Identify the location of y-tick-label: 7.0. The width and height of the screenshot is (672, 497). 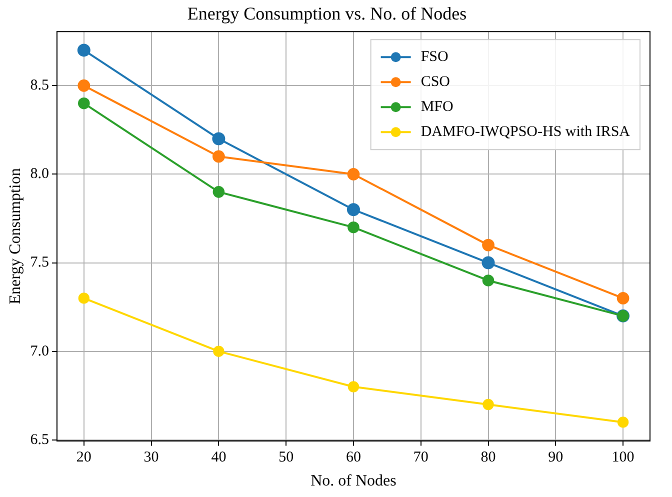
(39, 351).